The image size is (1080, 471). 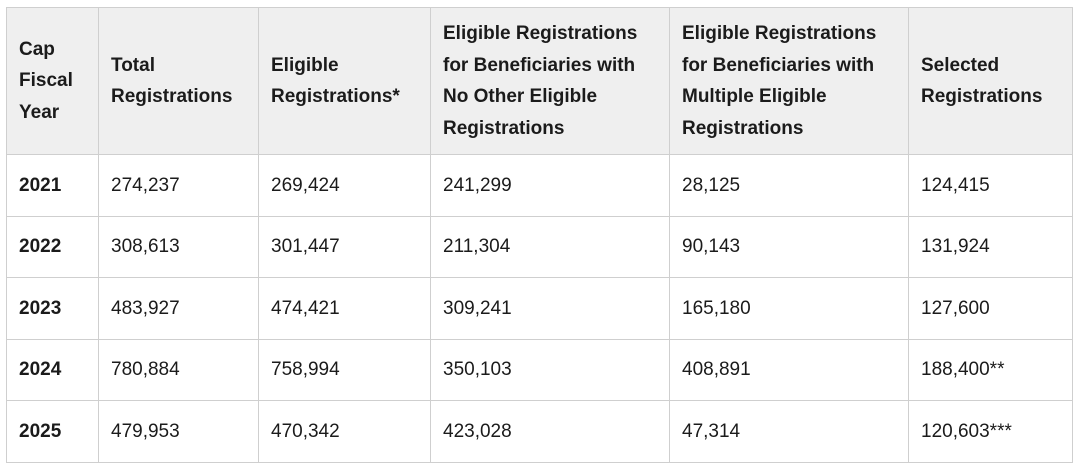 I want to click on cell-selected: 124,415, so click(x=990, y=185).